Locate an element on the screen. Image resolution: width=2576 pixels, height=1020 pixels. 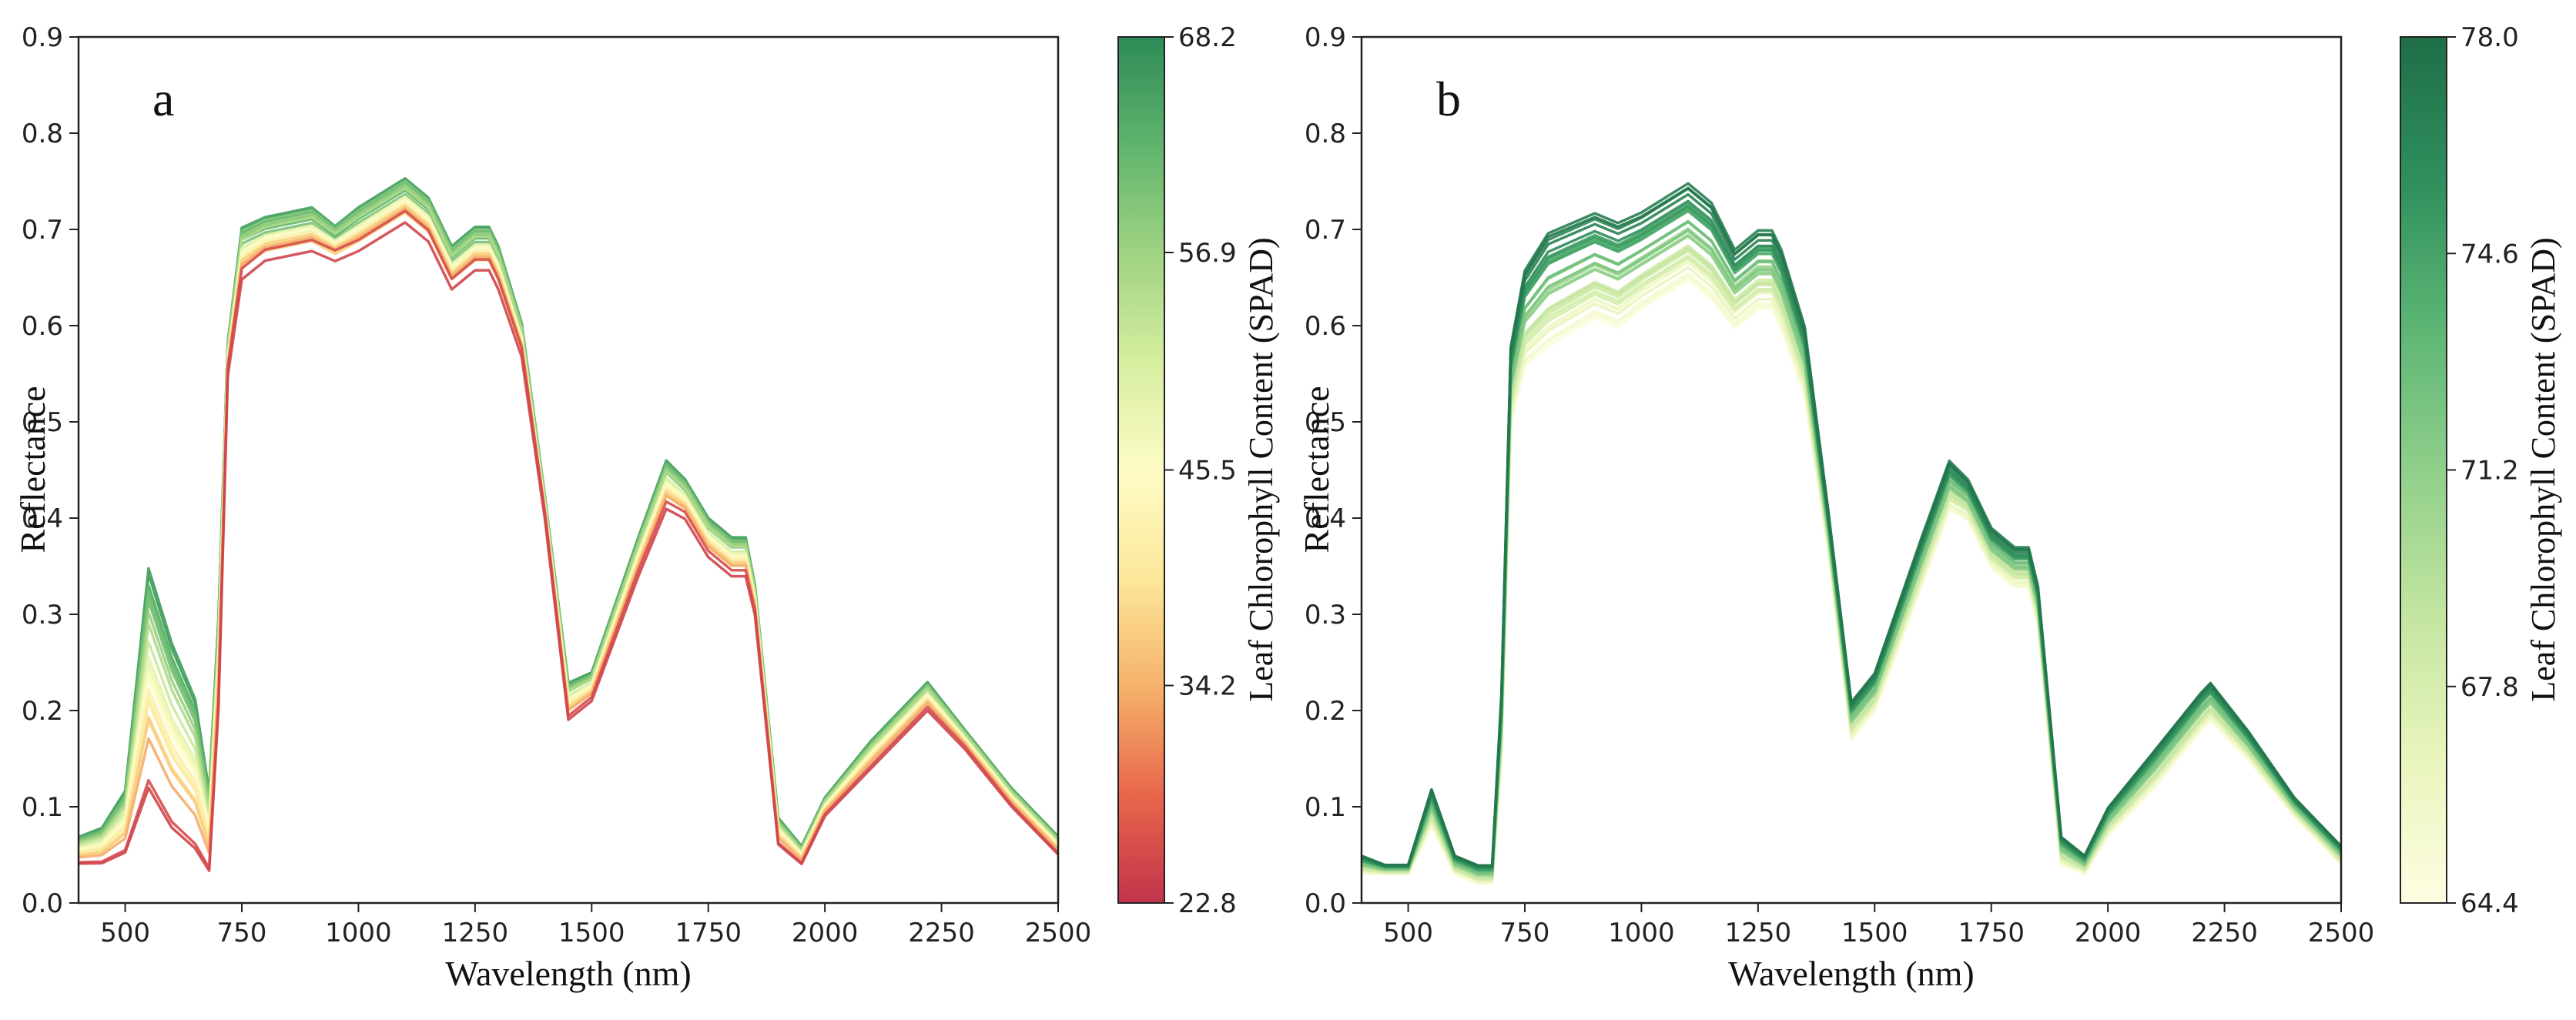
y-tick-label: 0.0 is located at coordinates (1325, 903).